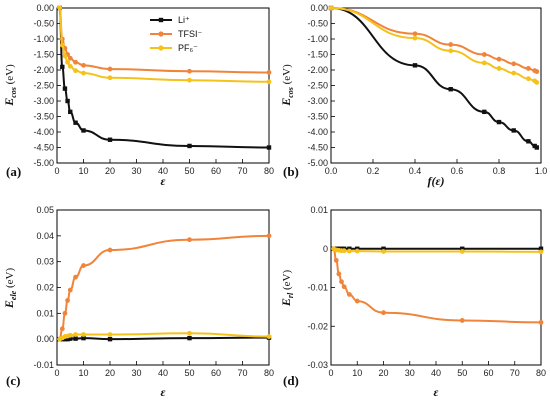 This screenshot has height=402, width=550. Describe the element at coordinates (436, 181) in the screenshot. I see `x-axis-label: f(ε)` at that location.